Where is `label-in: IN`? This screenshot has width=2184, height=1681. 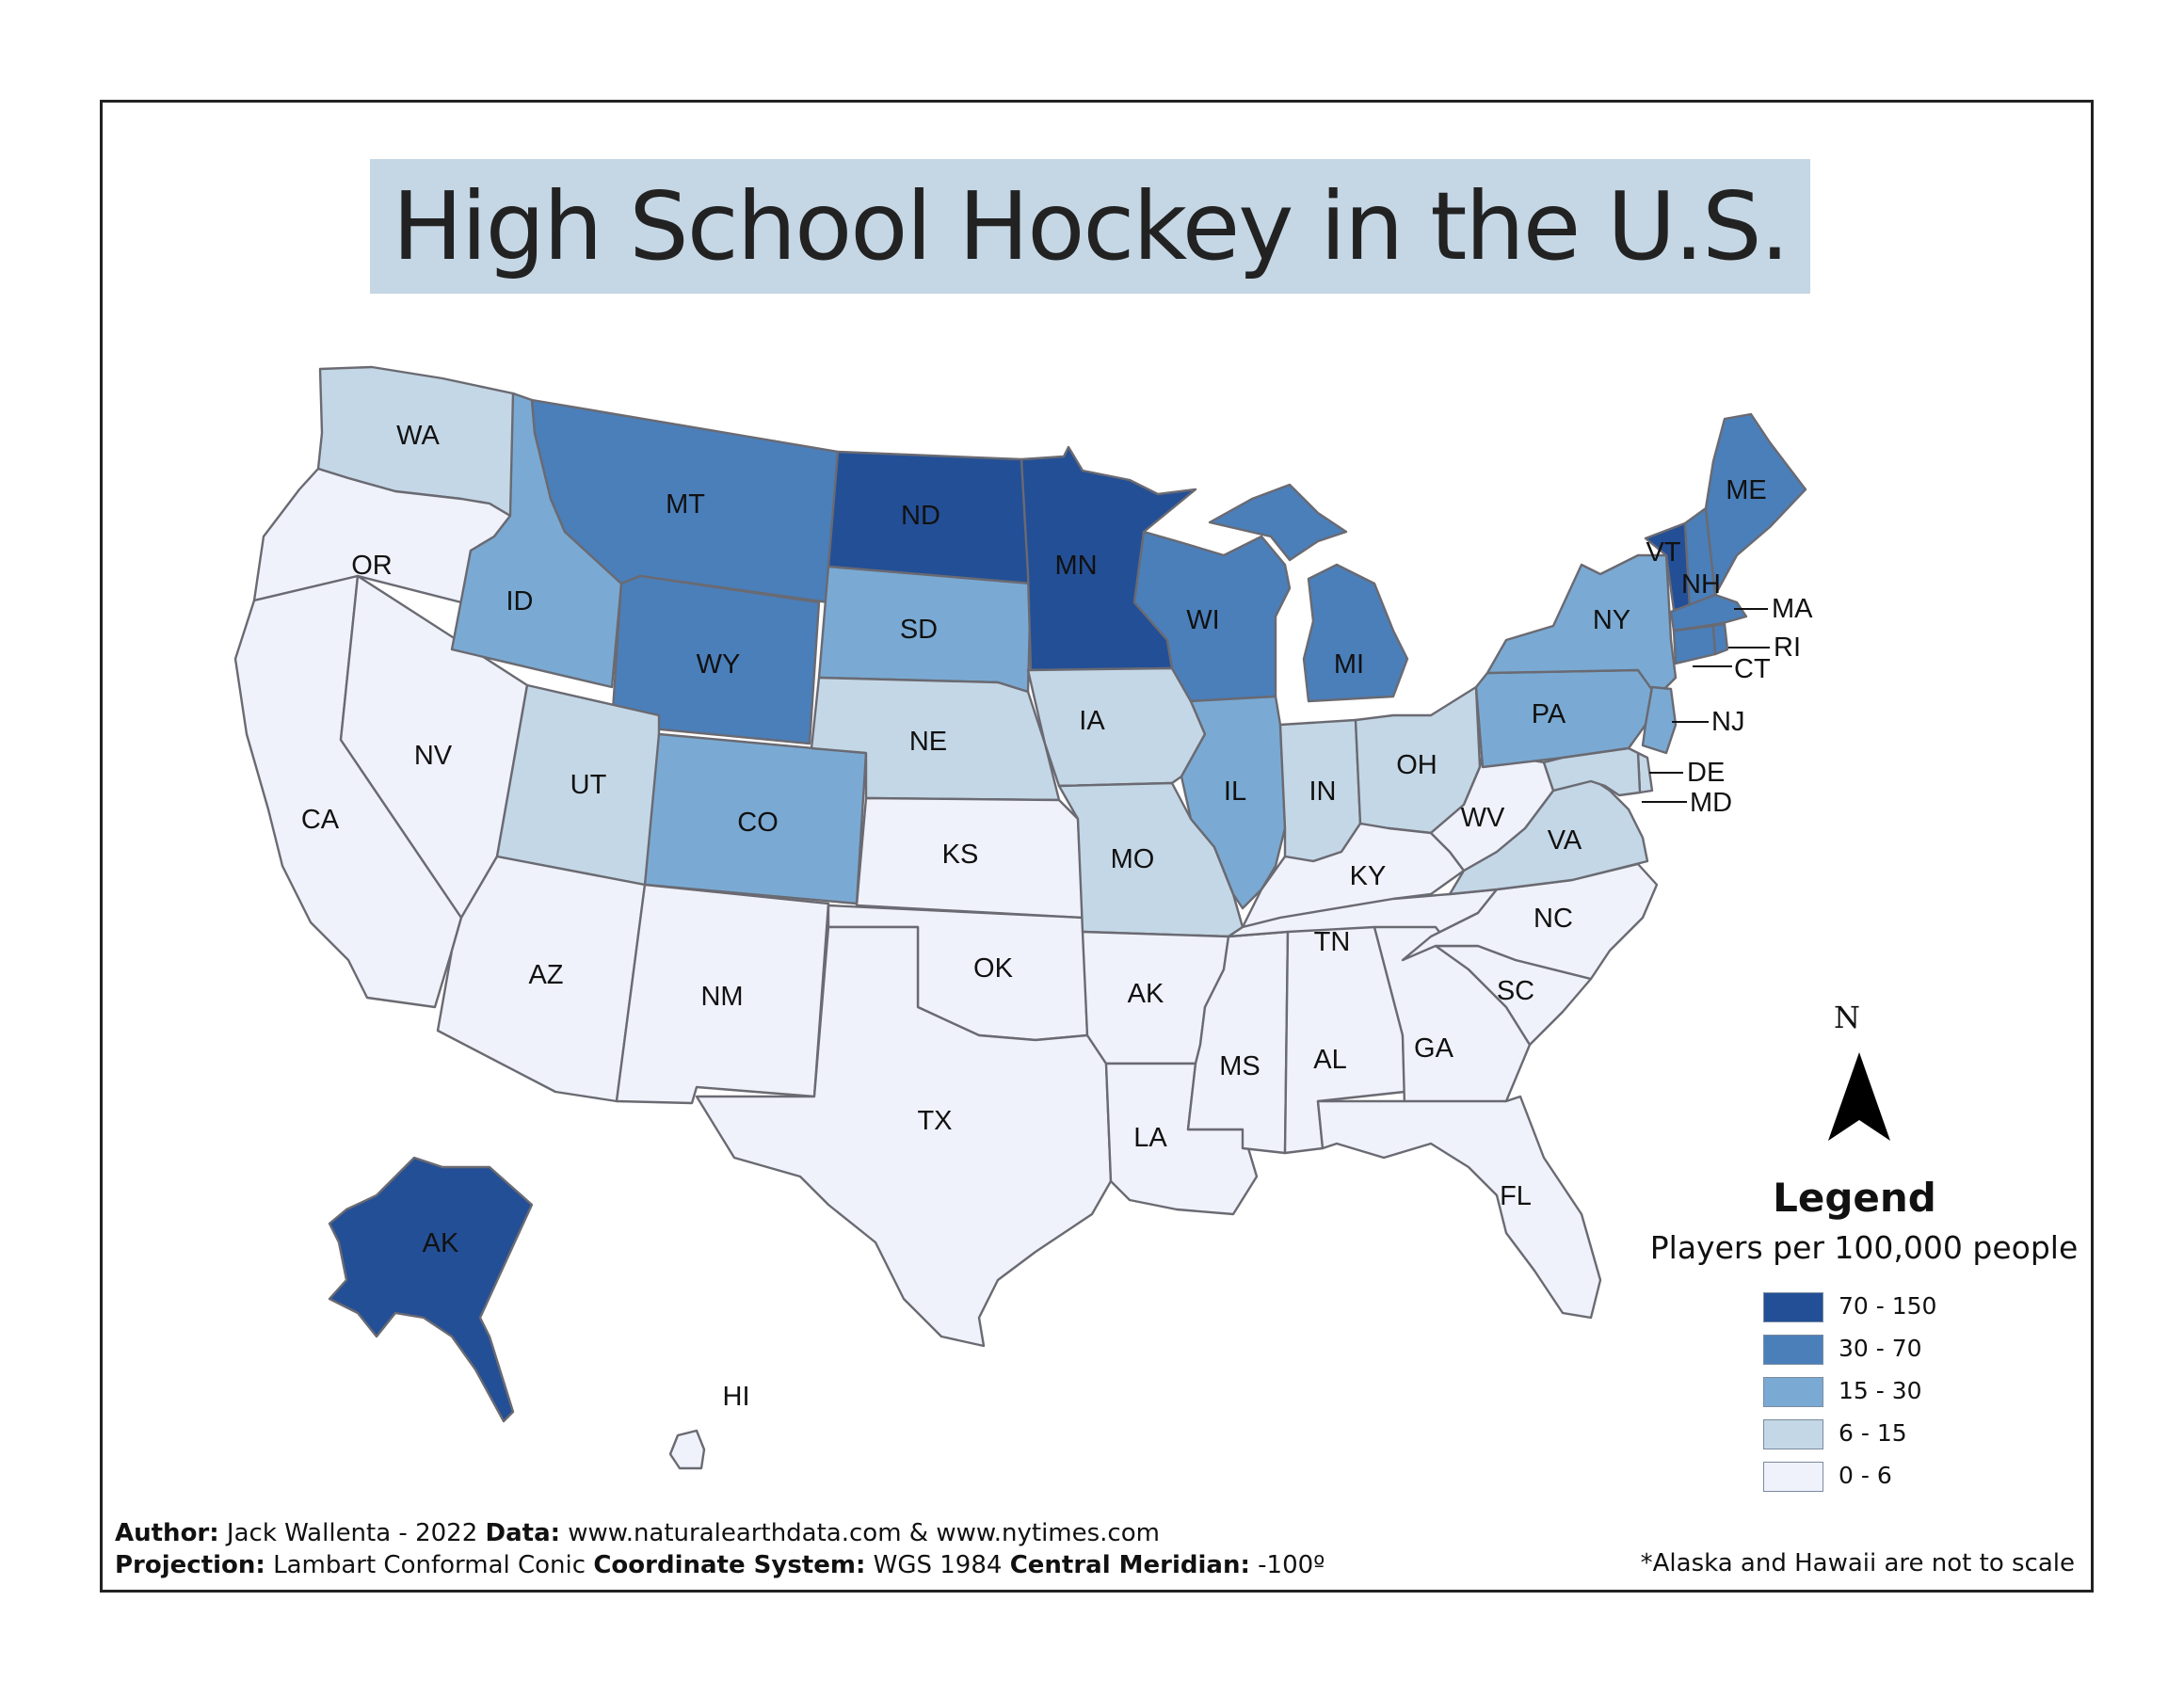
label-in: IN is located at coordinates (1323, 791).